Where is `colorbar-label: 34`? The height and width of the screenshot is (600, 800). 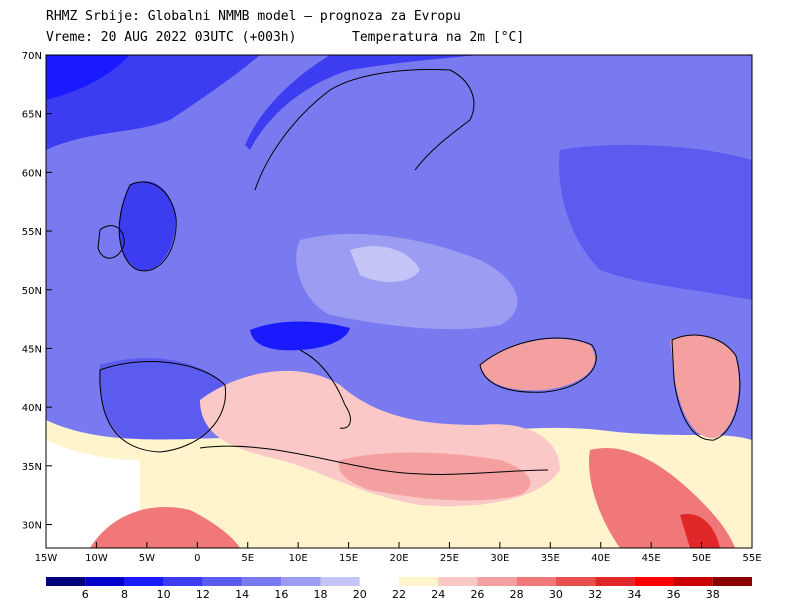 colorbar-label: 34 is located at coordinates (634, 594).